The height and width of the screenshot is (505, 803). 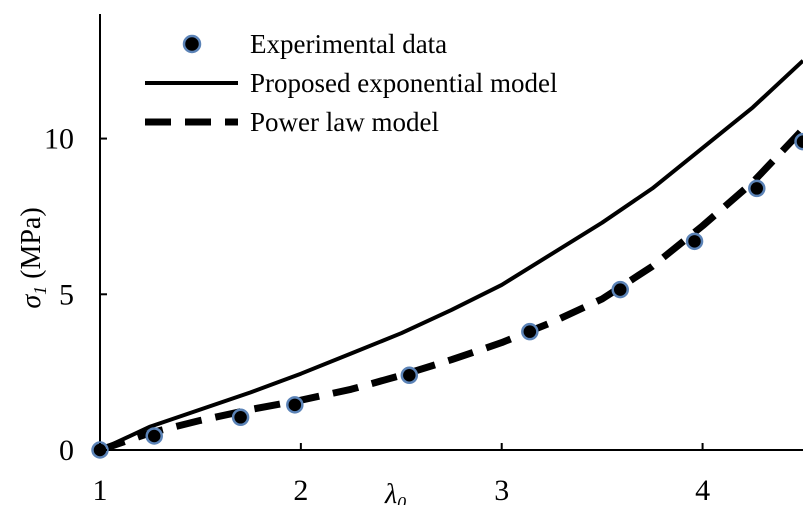 I want to click on x-axis-title: λ0, so click(x=395, y=492).